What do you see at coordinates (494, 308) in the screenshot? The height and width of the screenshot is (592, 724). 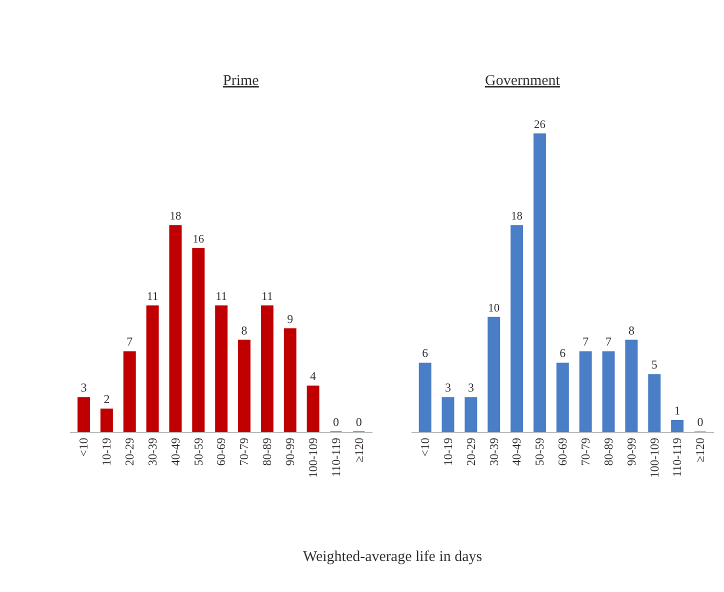 I see `data-label: 10` at bounding box center [494, 308].